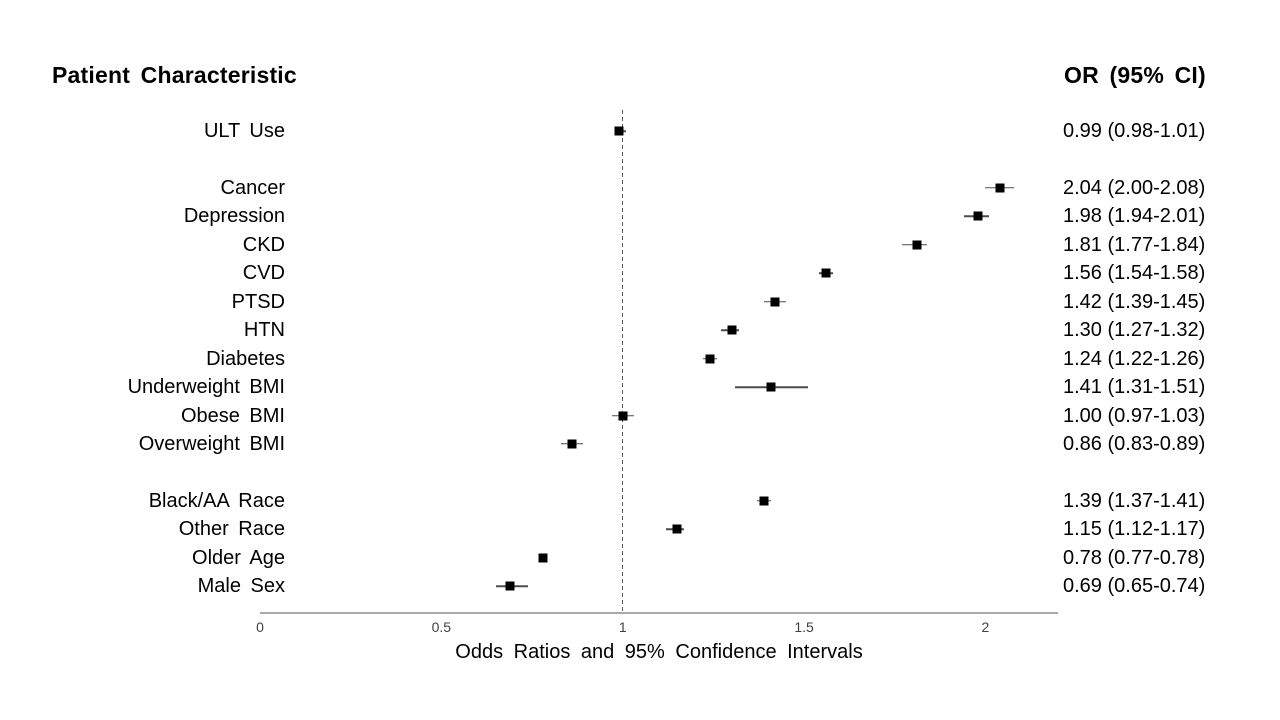 This screenshot has height=720, width=1280. I want to click on row-label: Diabetes, so click(245, 358).